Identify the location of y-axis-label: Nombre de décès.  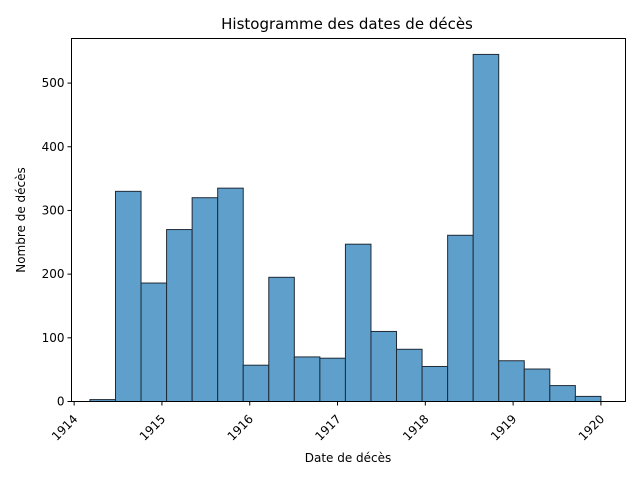
(21, 220).